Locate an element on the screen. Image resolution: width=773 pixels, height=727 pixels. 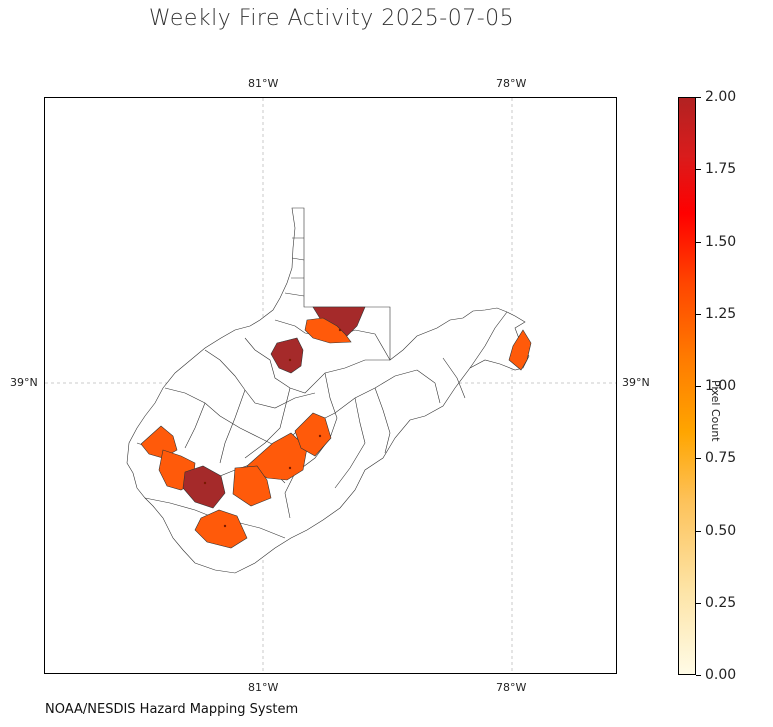
colorbar-label: 2.00 is located at coordinates (721, 97).